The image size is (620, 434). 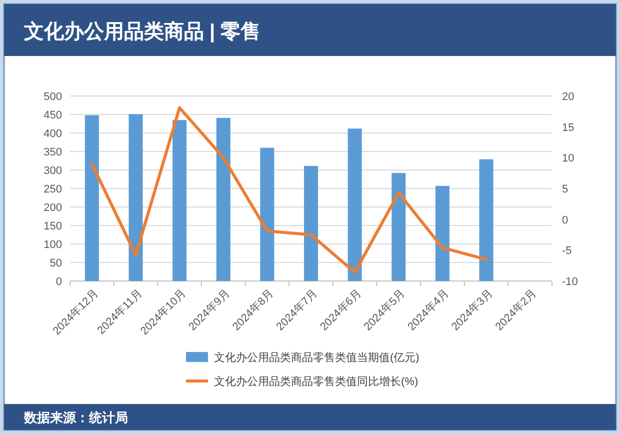 I want to click on y-tick-label: 350, so click(x=53, y=152).